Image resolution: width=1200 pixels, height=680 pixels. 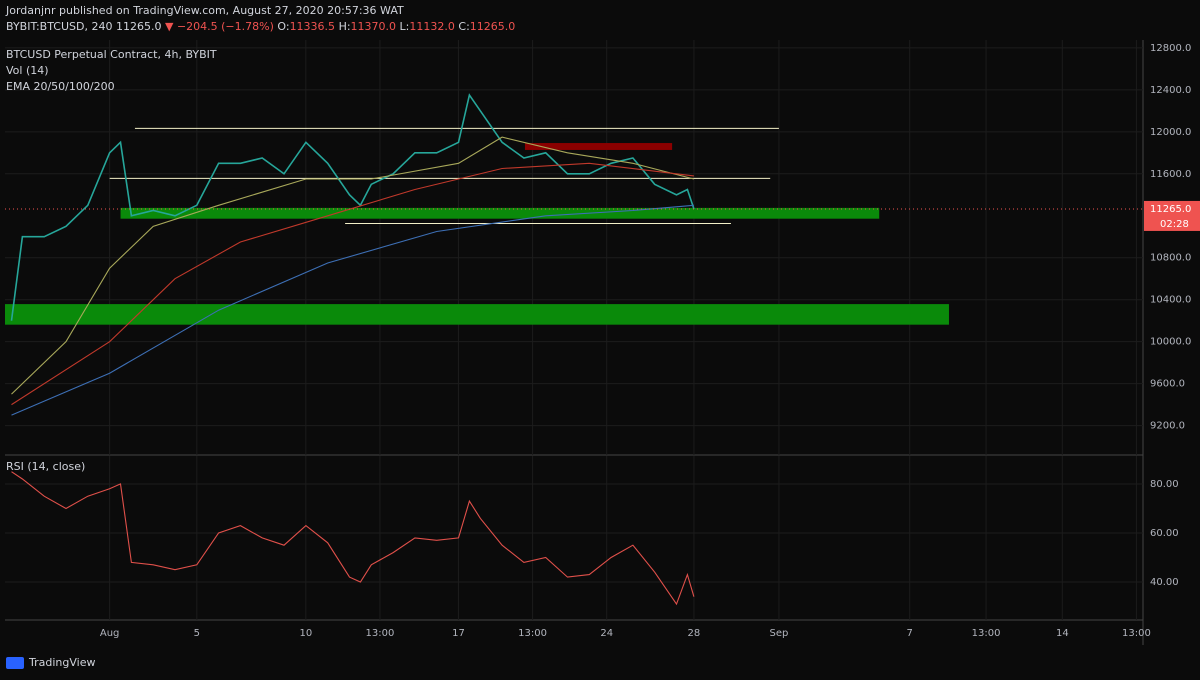 I want to click on y-tick-label: 10000.0, so click(x=1170, y=342).